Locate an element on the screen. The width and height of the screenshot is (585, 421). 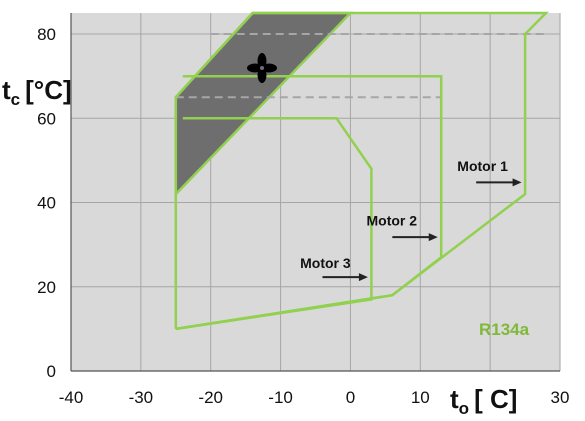
y-tick-label: 80 is located at coordinates (46, 34).